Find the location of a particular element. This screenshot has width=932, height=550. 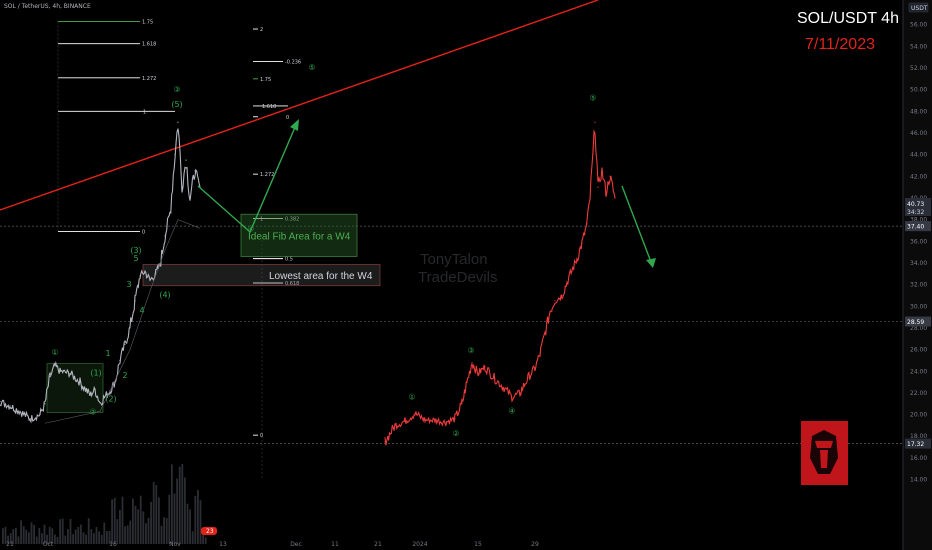

fib-level-label: 1 is located at coordinates (144, 112).